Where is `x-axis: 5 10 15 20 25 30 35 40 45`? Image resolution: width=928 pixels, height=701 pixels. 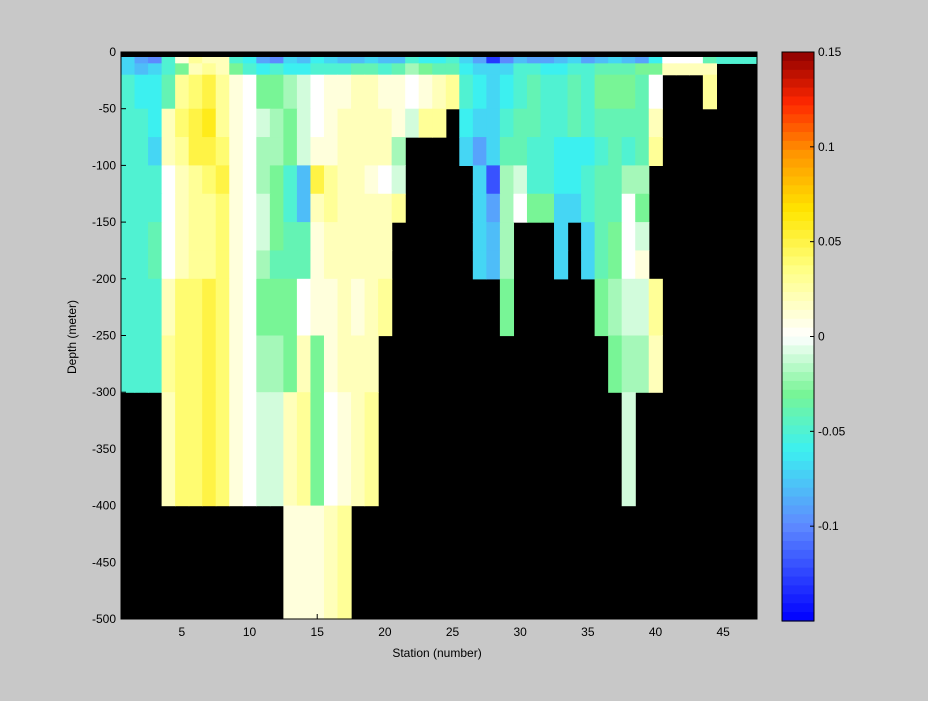
x-axis: 5 10 15 20 25 30 35 40 45 is located at coordinates (454, 626).